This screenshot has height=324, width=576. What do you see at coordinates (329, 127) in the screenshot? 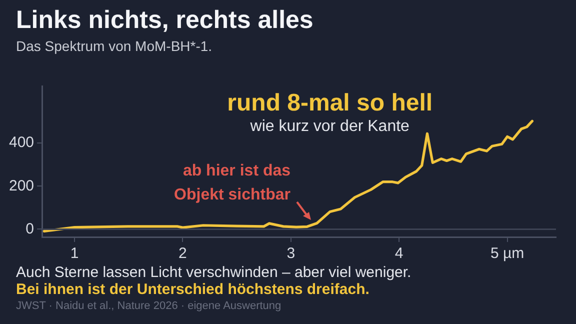
I see `annotation: wie kurz vor der Kante` at bounding box center [329, 127].